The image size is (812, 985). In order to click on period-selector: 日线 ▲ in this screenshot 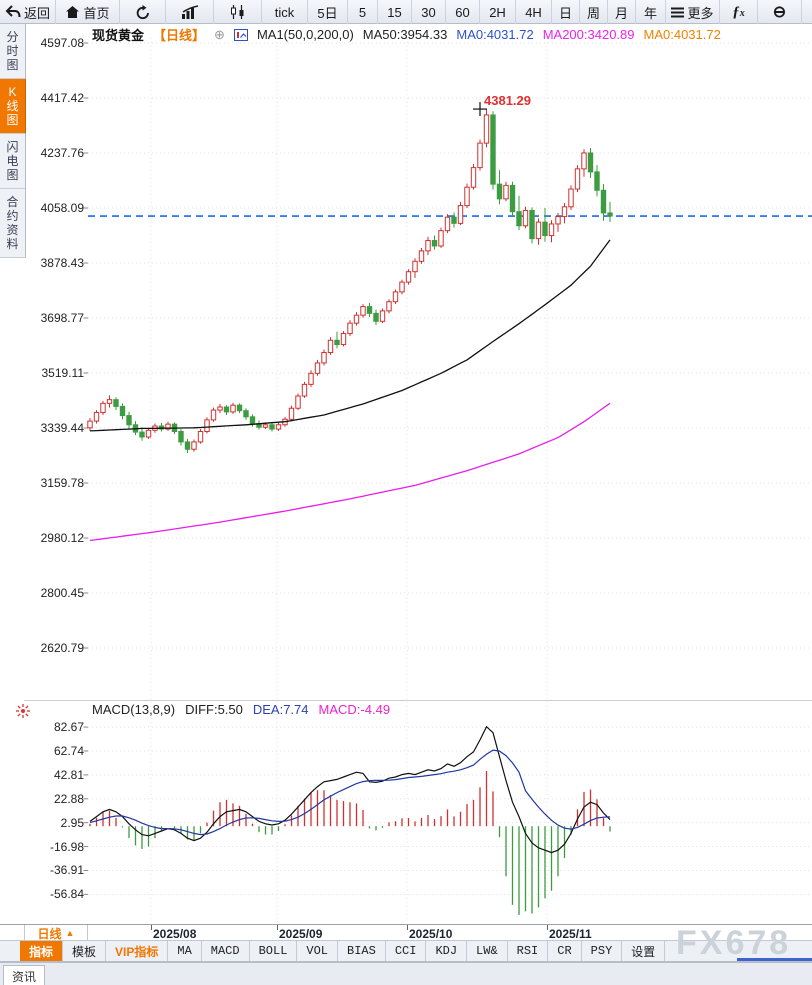, I will do `click(56, 933)`.